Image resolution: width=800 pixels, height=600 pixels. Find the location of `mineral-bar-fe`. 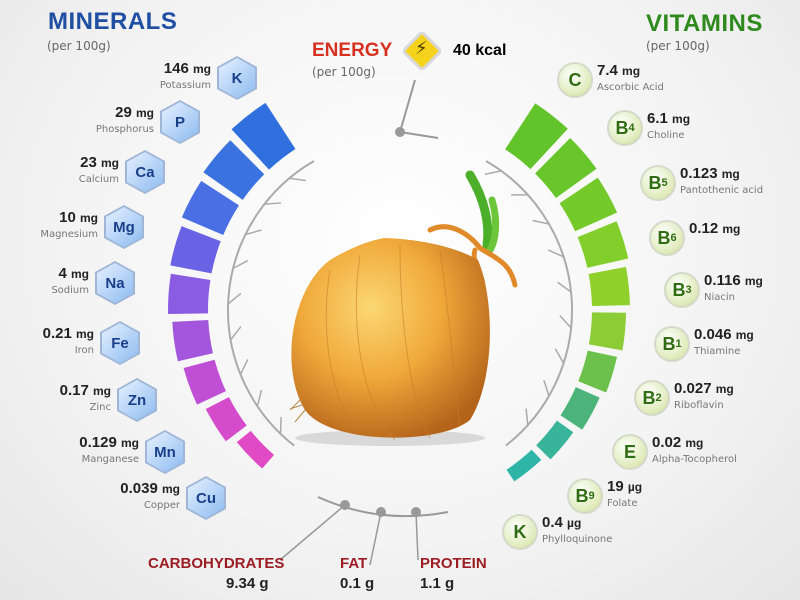

mineral-bar-fe is located at coordinates (192, 341).